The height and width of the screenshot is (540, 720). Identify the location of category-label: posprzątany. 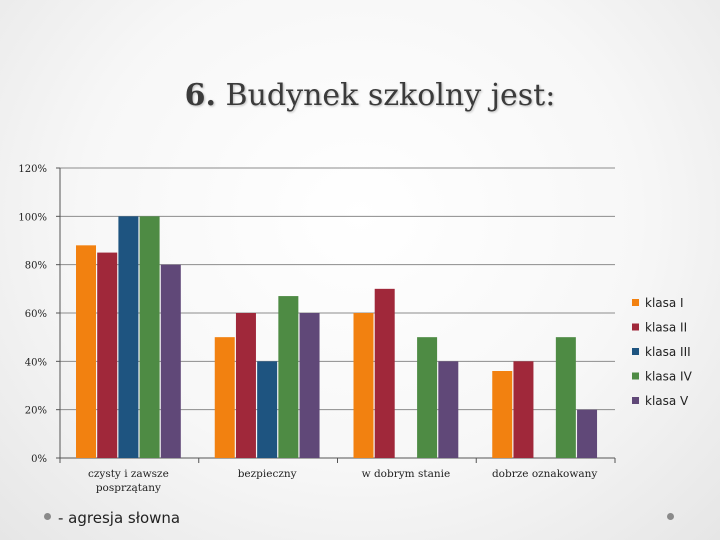
(128, 488).